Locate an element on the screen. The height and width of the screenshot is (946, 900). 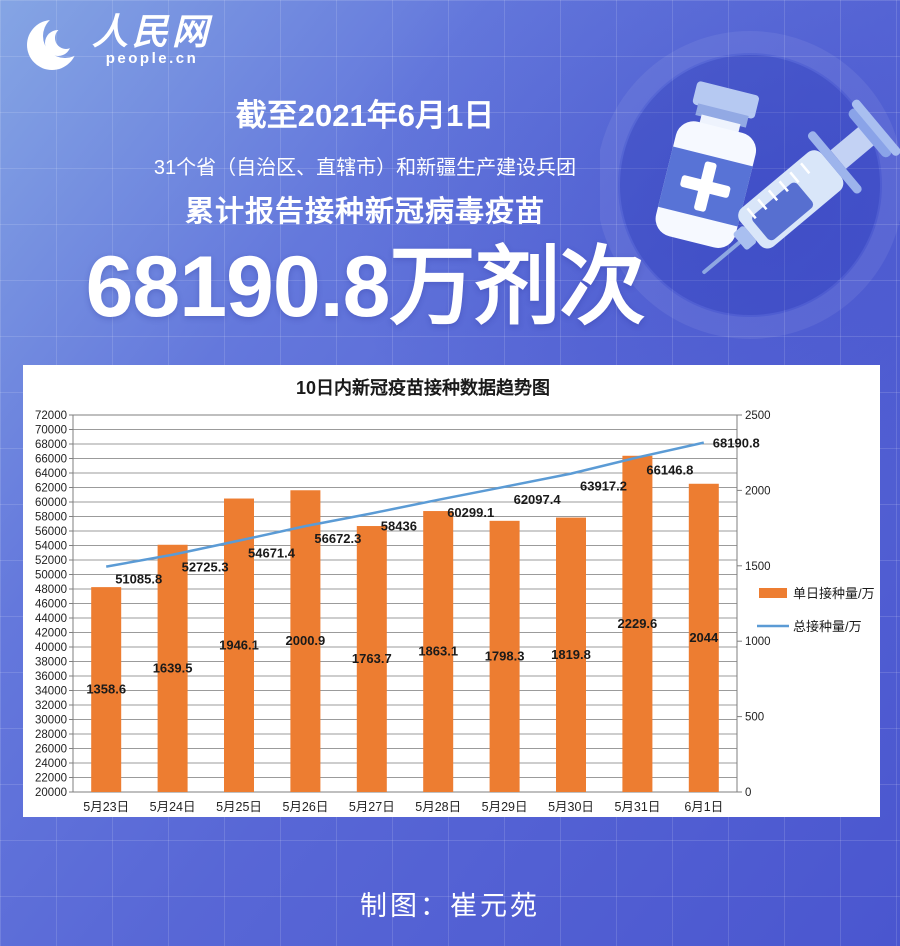
bar-data-label: 1798.3 is located at coordinates (505, 655).